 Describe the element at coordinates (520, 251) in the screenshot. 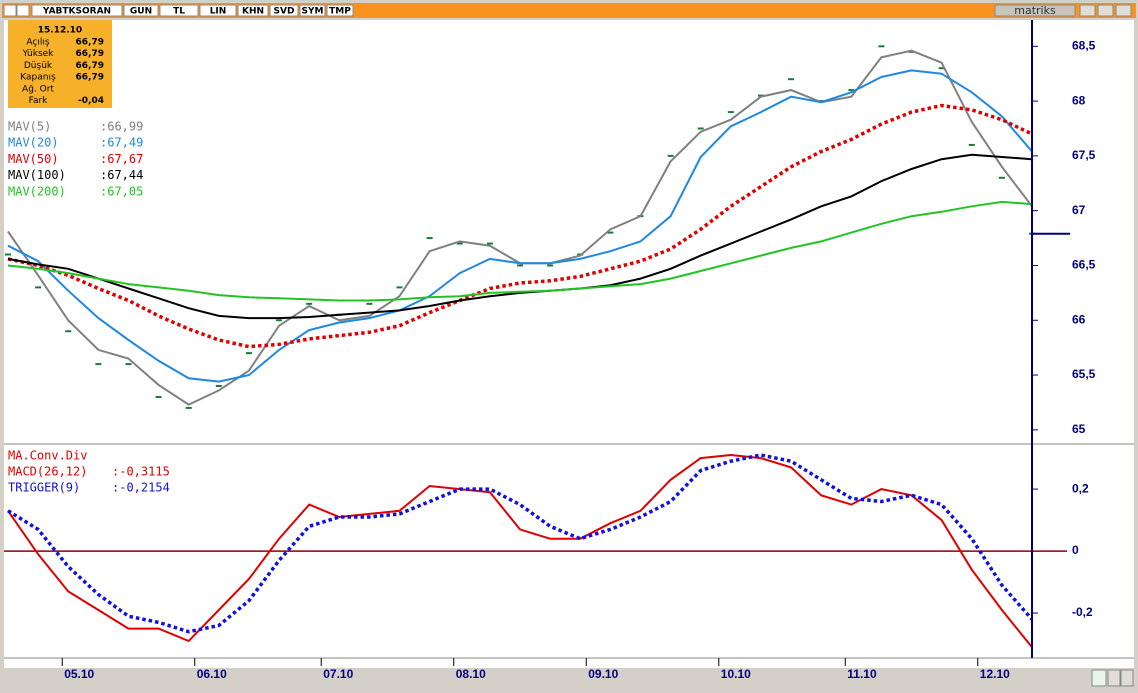

I see `series-line` at that location.